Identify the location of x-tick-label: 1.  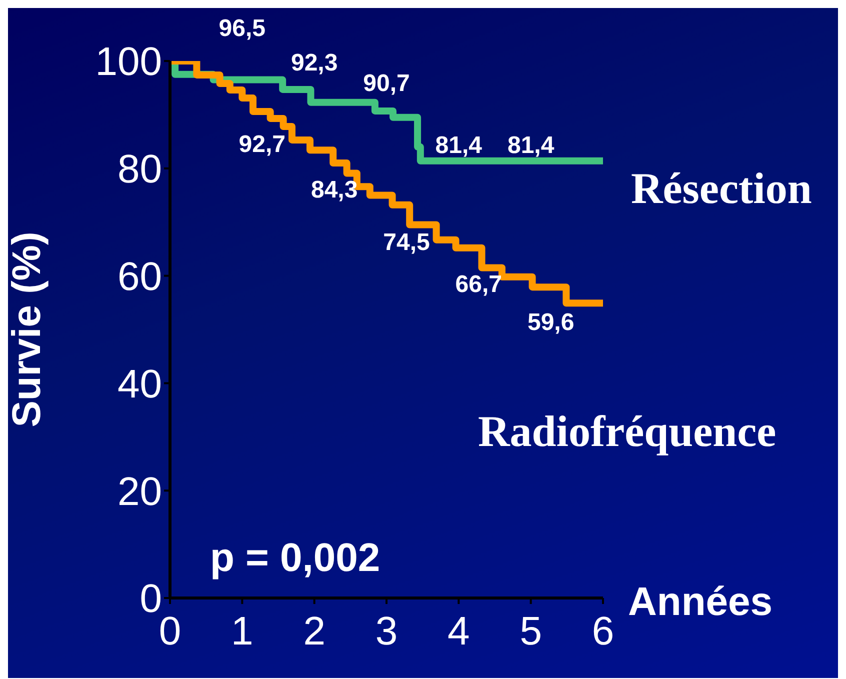
(242, 631).